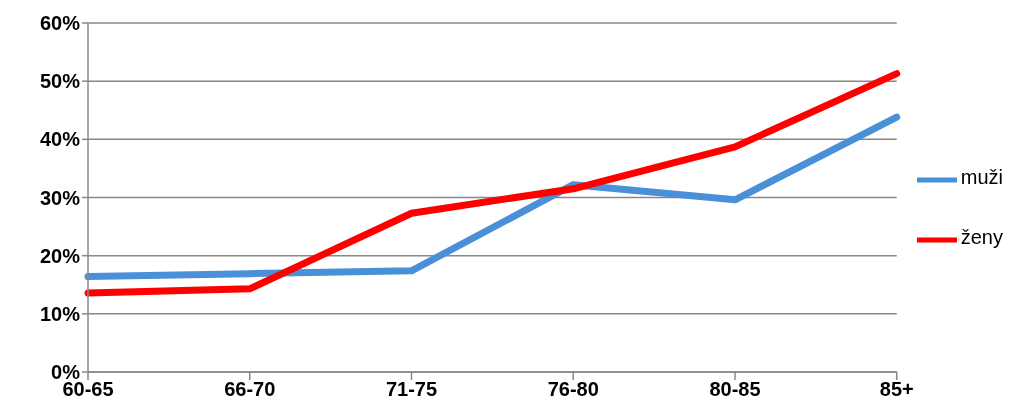  Describe the element at coordinates (60, 197) in the screenshot. I see `y-tick-label: 30%` at that location.